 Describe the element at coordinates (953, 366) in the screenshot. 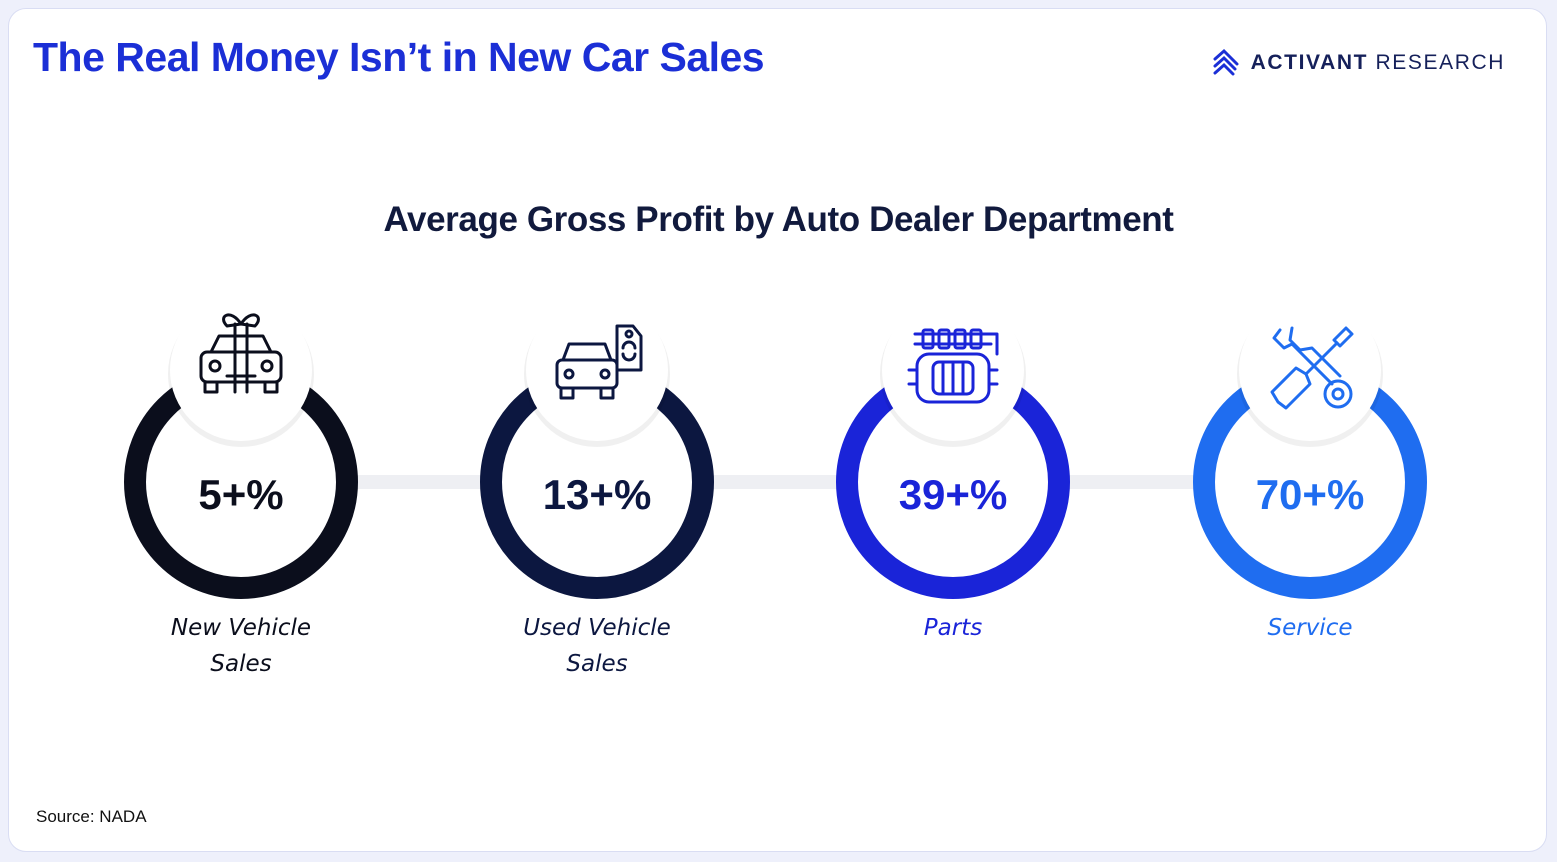

I see `engine-icon` at that location.